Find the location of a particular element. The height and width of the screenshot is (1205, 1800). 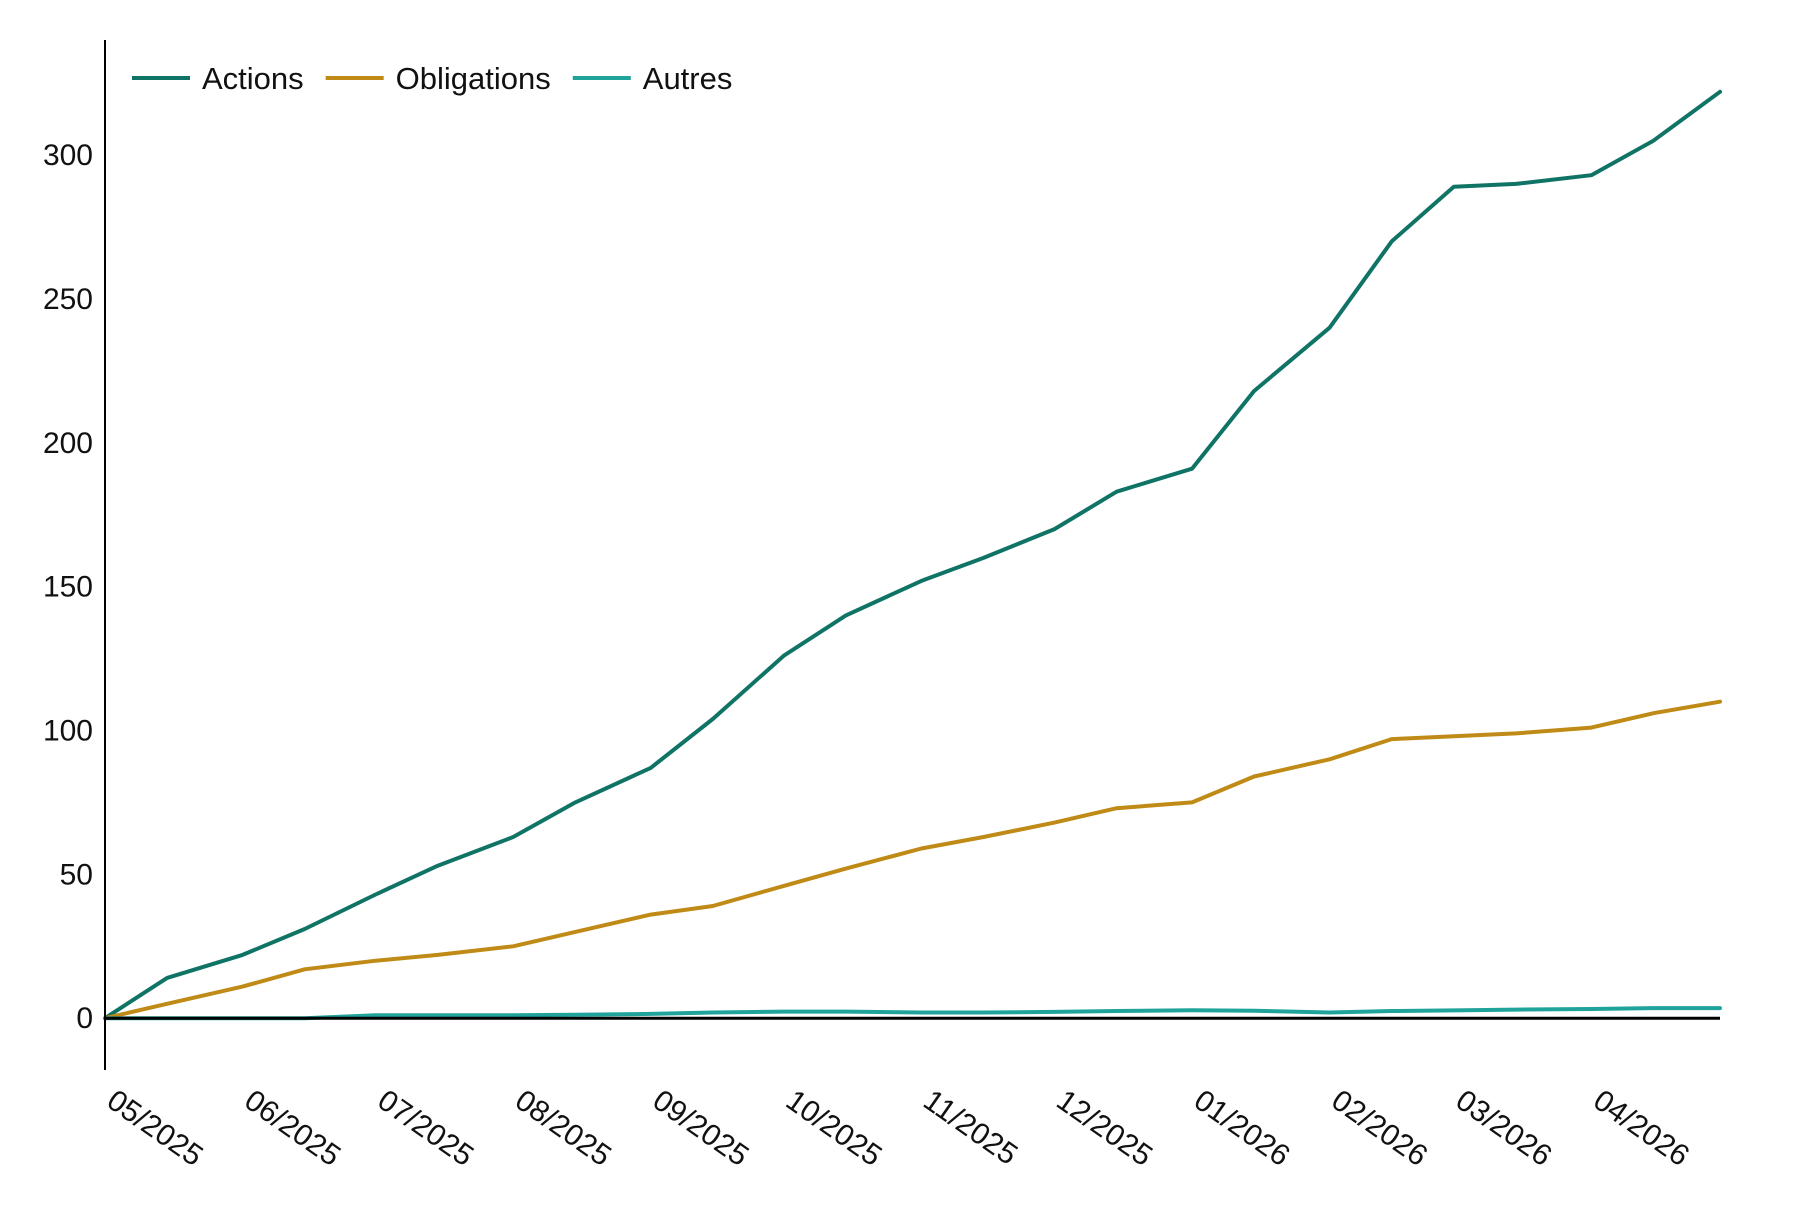

y-tick-label: 50 is located at coordinates (76, 874).